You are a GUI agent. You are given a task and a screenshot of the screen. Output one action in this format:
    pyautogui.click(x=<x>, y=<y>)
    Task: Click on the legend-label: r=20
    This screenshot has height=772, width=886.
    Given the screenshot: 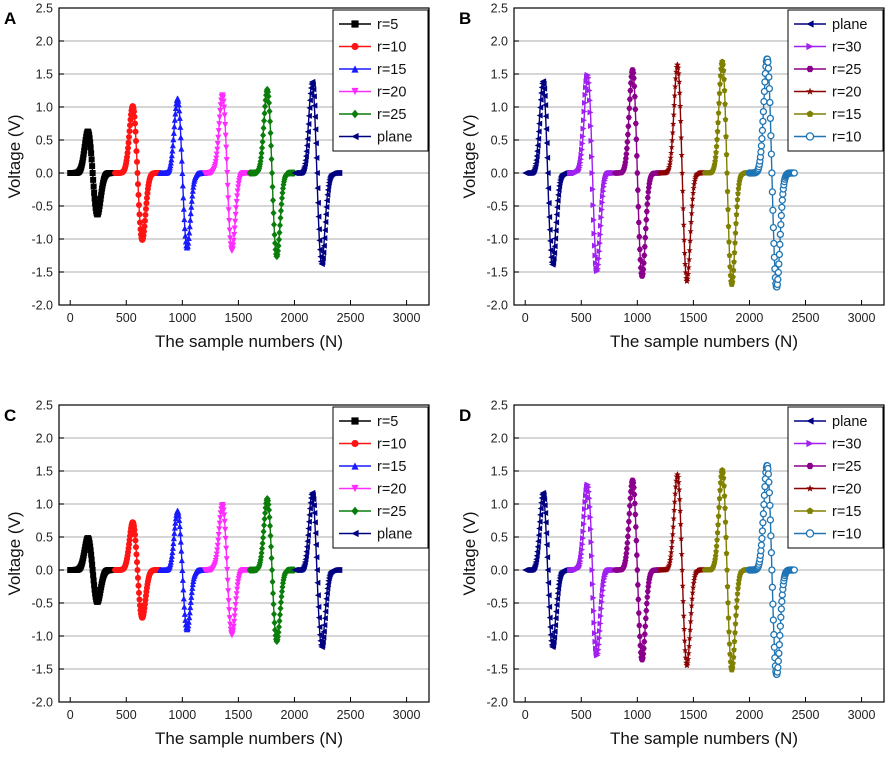 What is the action you would take?
    pyautogui.click(x=391, y=93)
    